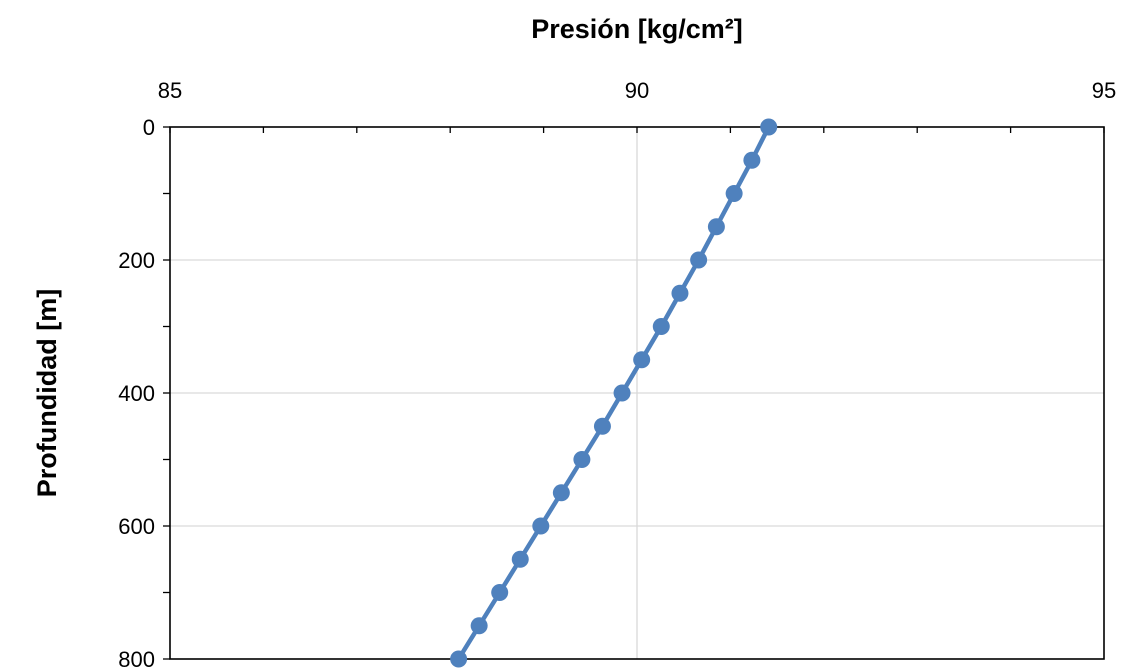  What do you see at coordinates (637, 29) in the screenshot?
I see `x-axis-title: Presión [kg/cm²]` at bounding box center [637, 29].